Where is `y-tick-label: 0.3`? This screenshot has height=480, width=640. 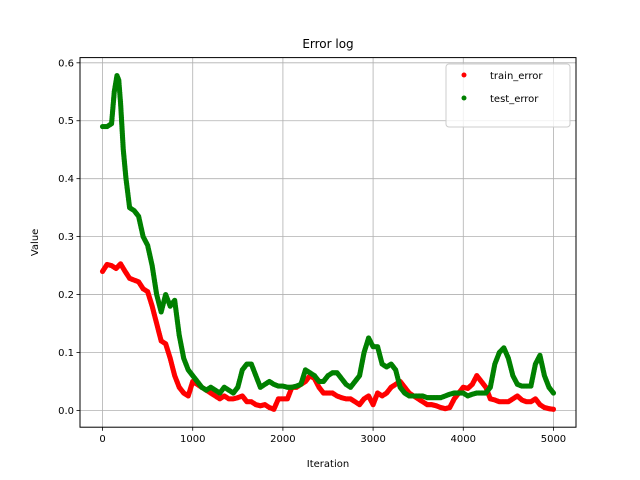
y-tick-label: 0.3 is located at coordinates (66, 237).